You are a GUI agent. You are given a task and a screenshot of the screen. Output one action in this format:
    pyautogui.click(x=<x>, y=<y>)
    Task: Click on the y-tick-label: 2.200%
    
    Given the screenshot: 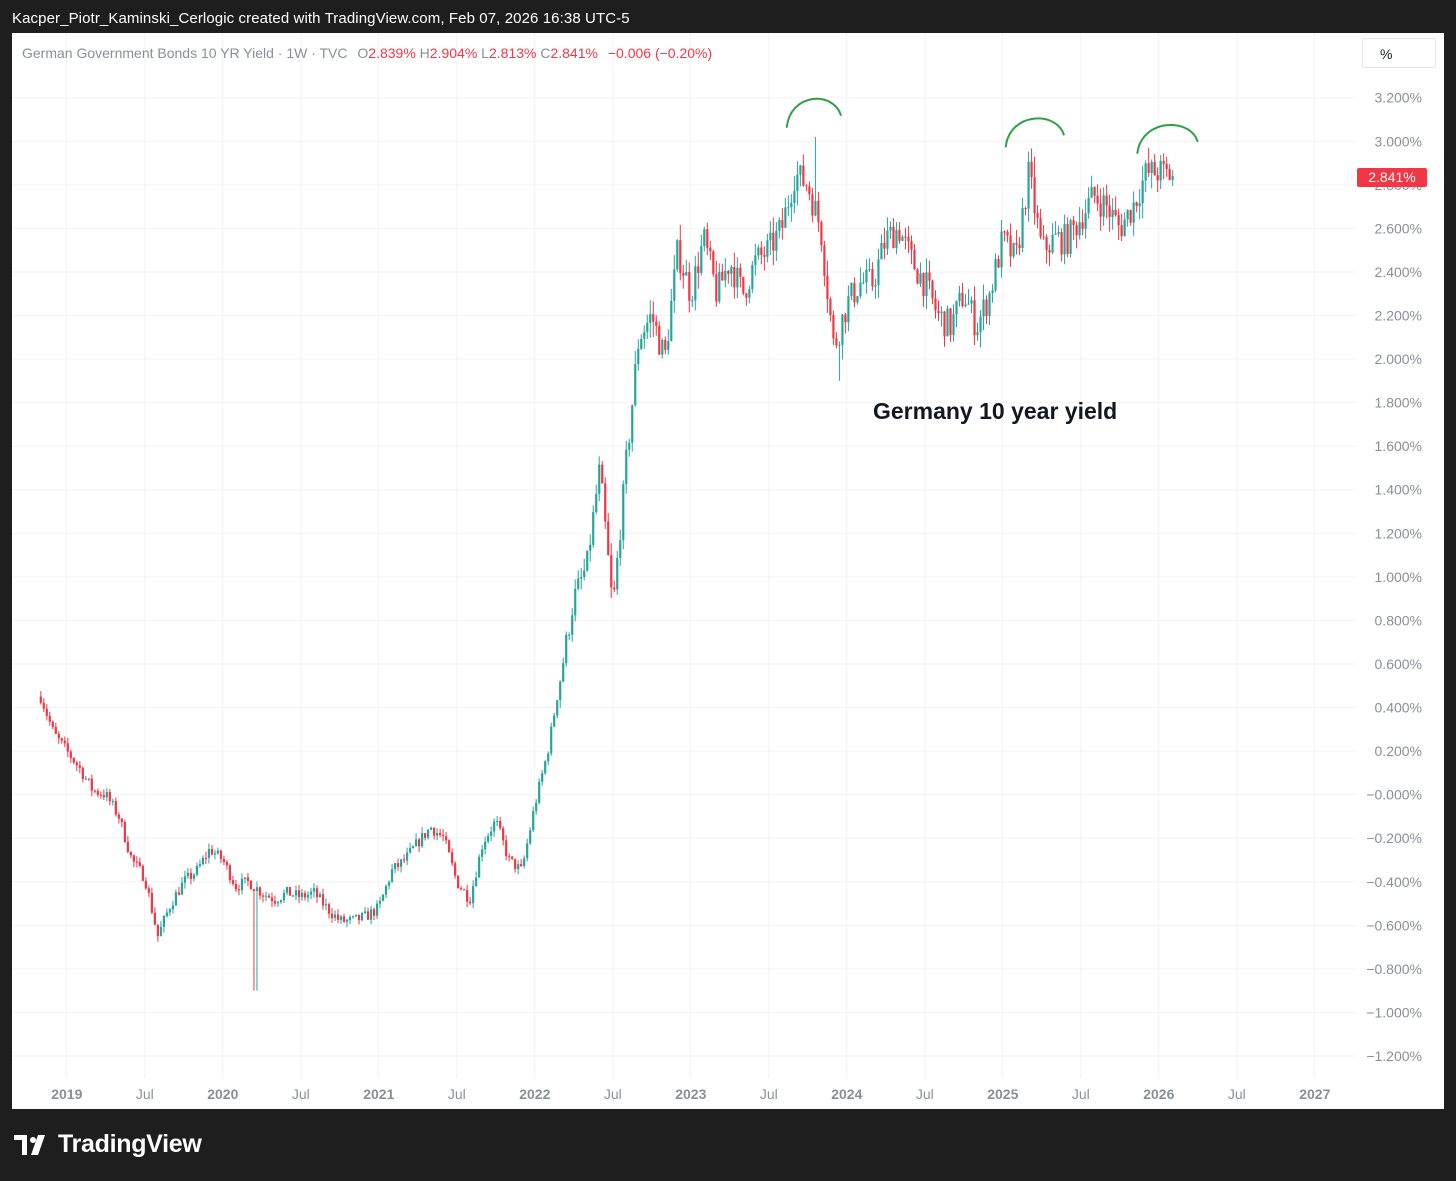 What is the action you would take?
    pyautogui.click(x=1398, y=316)
    